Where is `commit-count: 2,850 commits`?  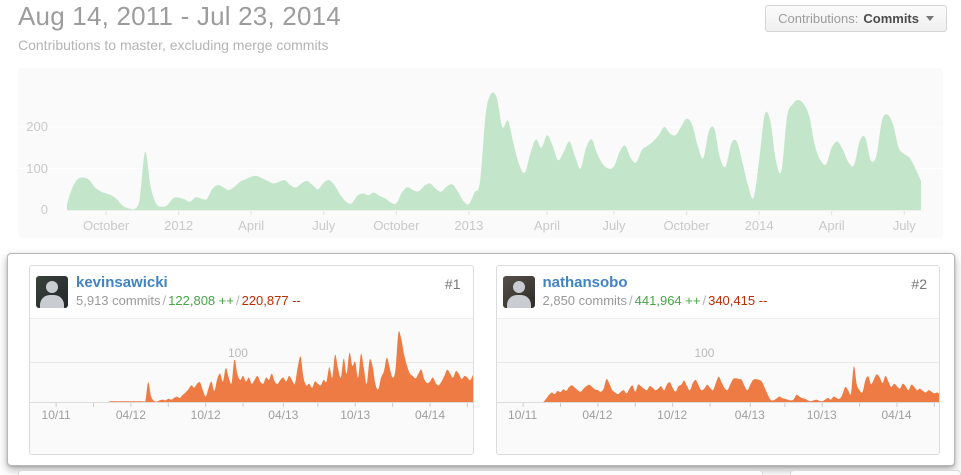 commit-count: 2,850 commits is located at coordinates (585, 300).